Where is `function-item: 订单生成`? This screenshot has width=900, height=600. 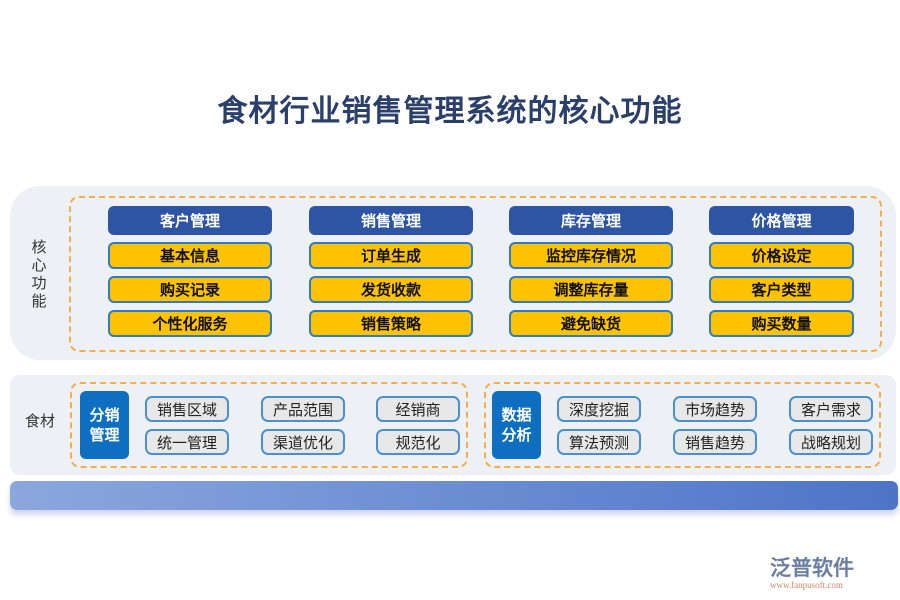 function-item: 订单生成 is located at coordinates (391, 255).